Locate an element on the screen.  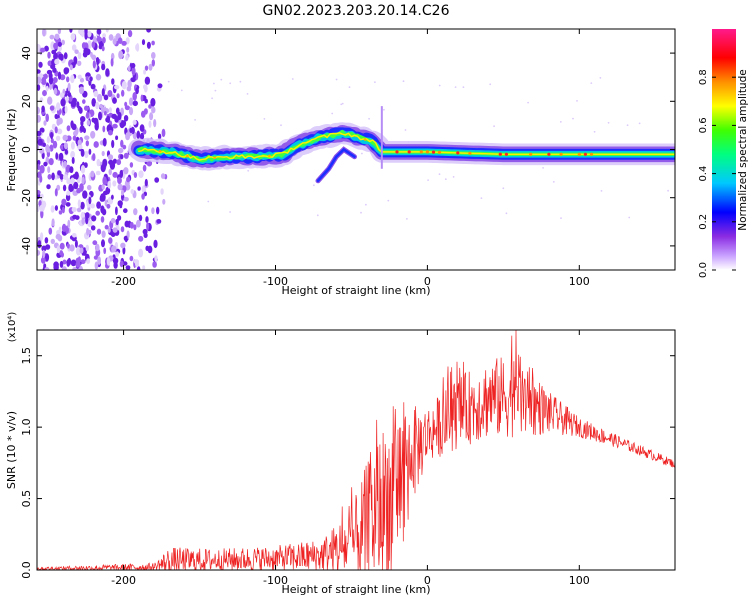
colorbar-tick-label: 0.4 is located at coordinates (703, 174).